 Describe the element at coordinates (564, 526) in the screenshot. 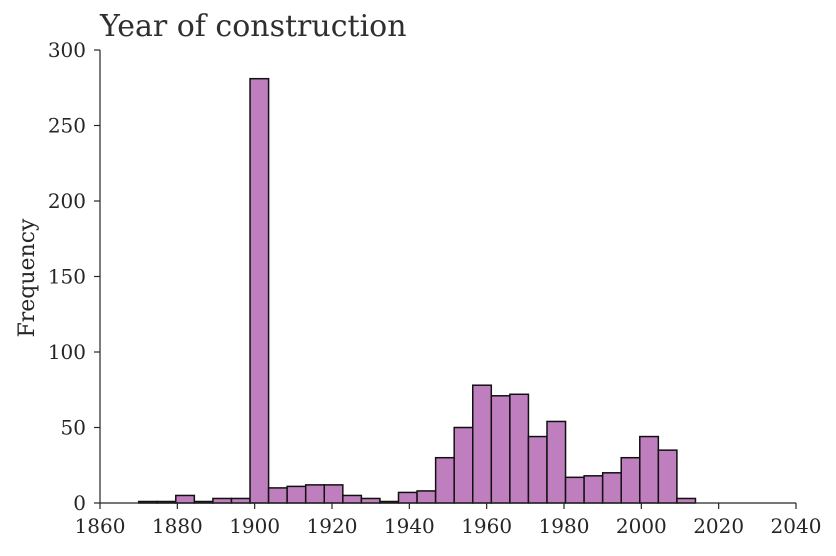

I see `x-tick-label: 1980` at that location.